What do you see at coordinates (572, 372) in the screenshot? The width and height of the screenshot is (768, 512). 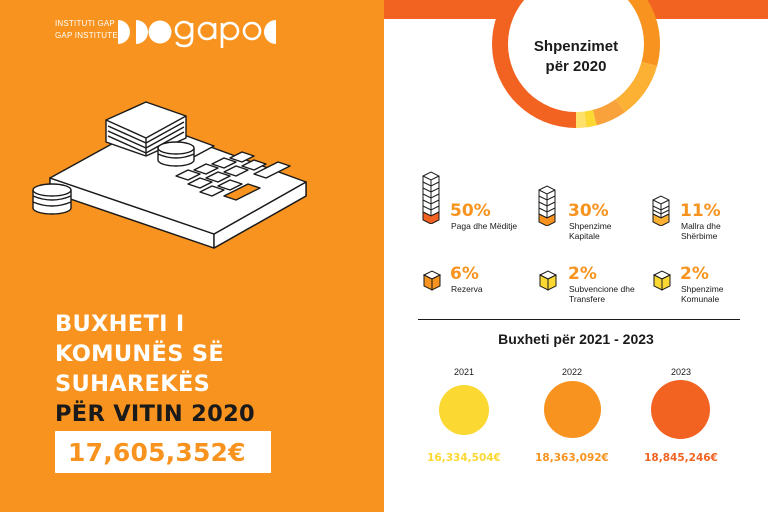 I see `year-2022-label: 2022` at bounding box center [572, 372].